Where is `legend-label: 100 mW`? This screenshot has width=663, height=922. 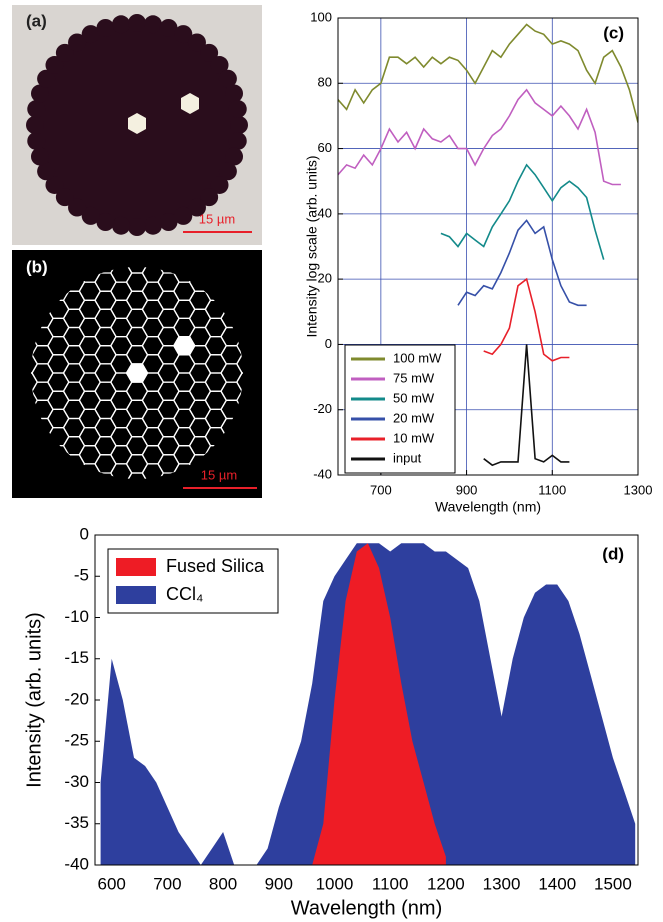
legend-label: 100 mW is located at coordinates (417, 357).